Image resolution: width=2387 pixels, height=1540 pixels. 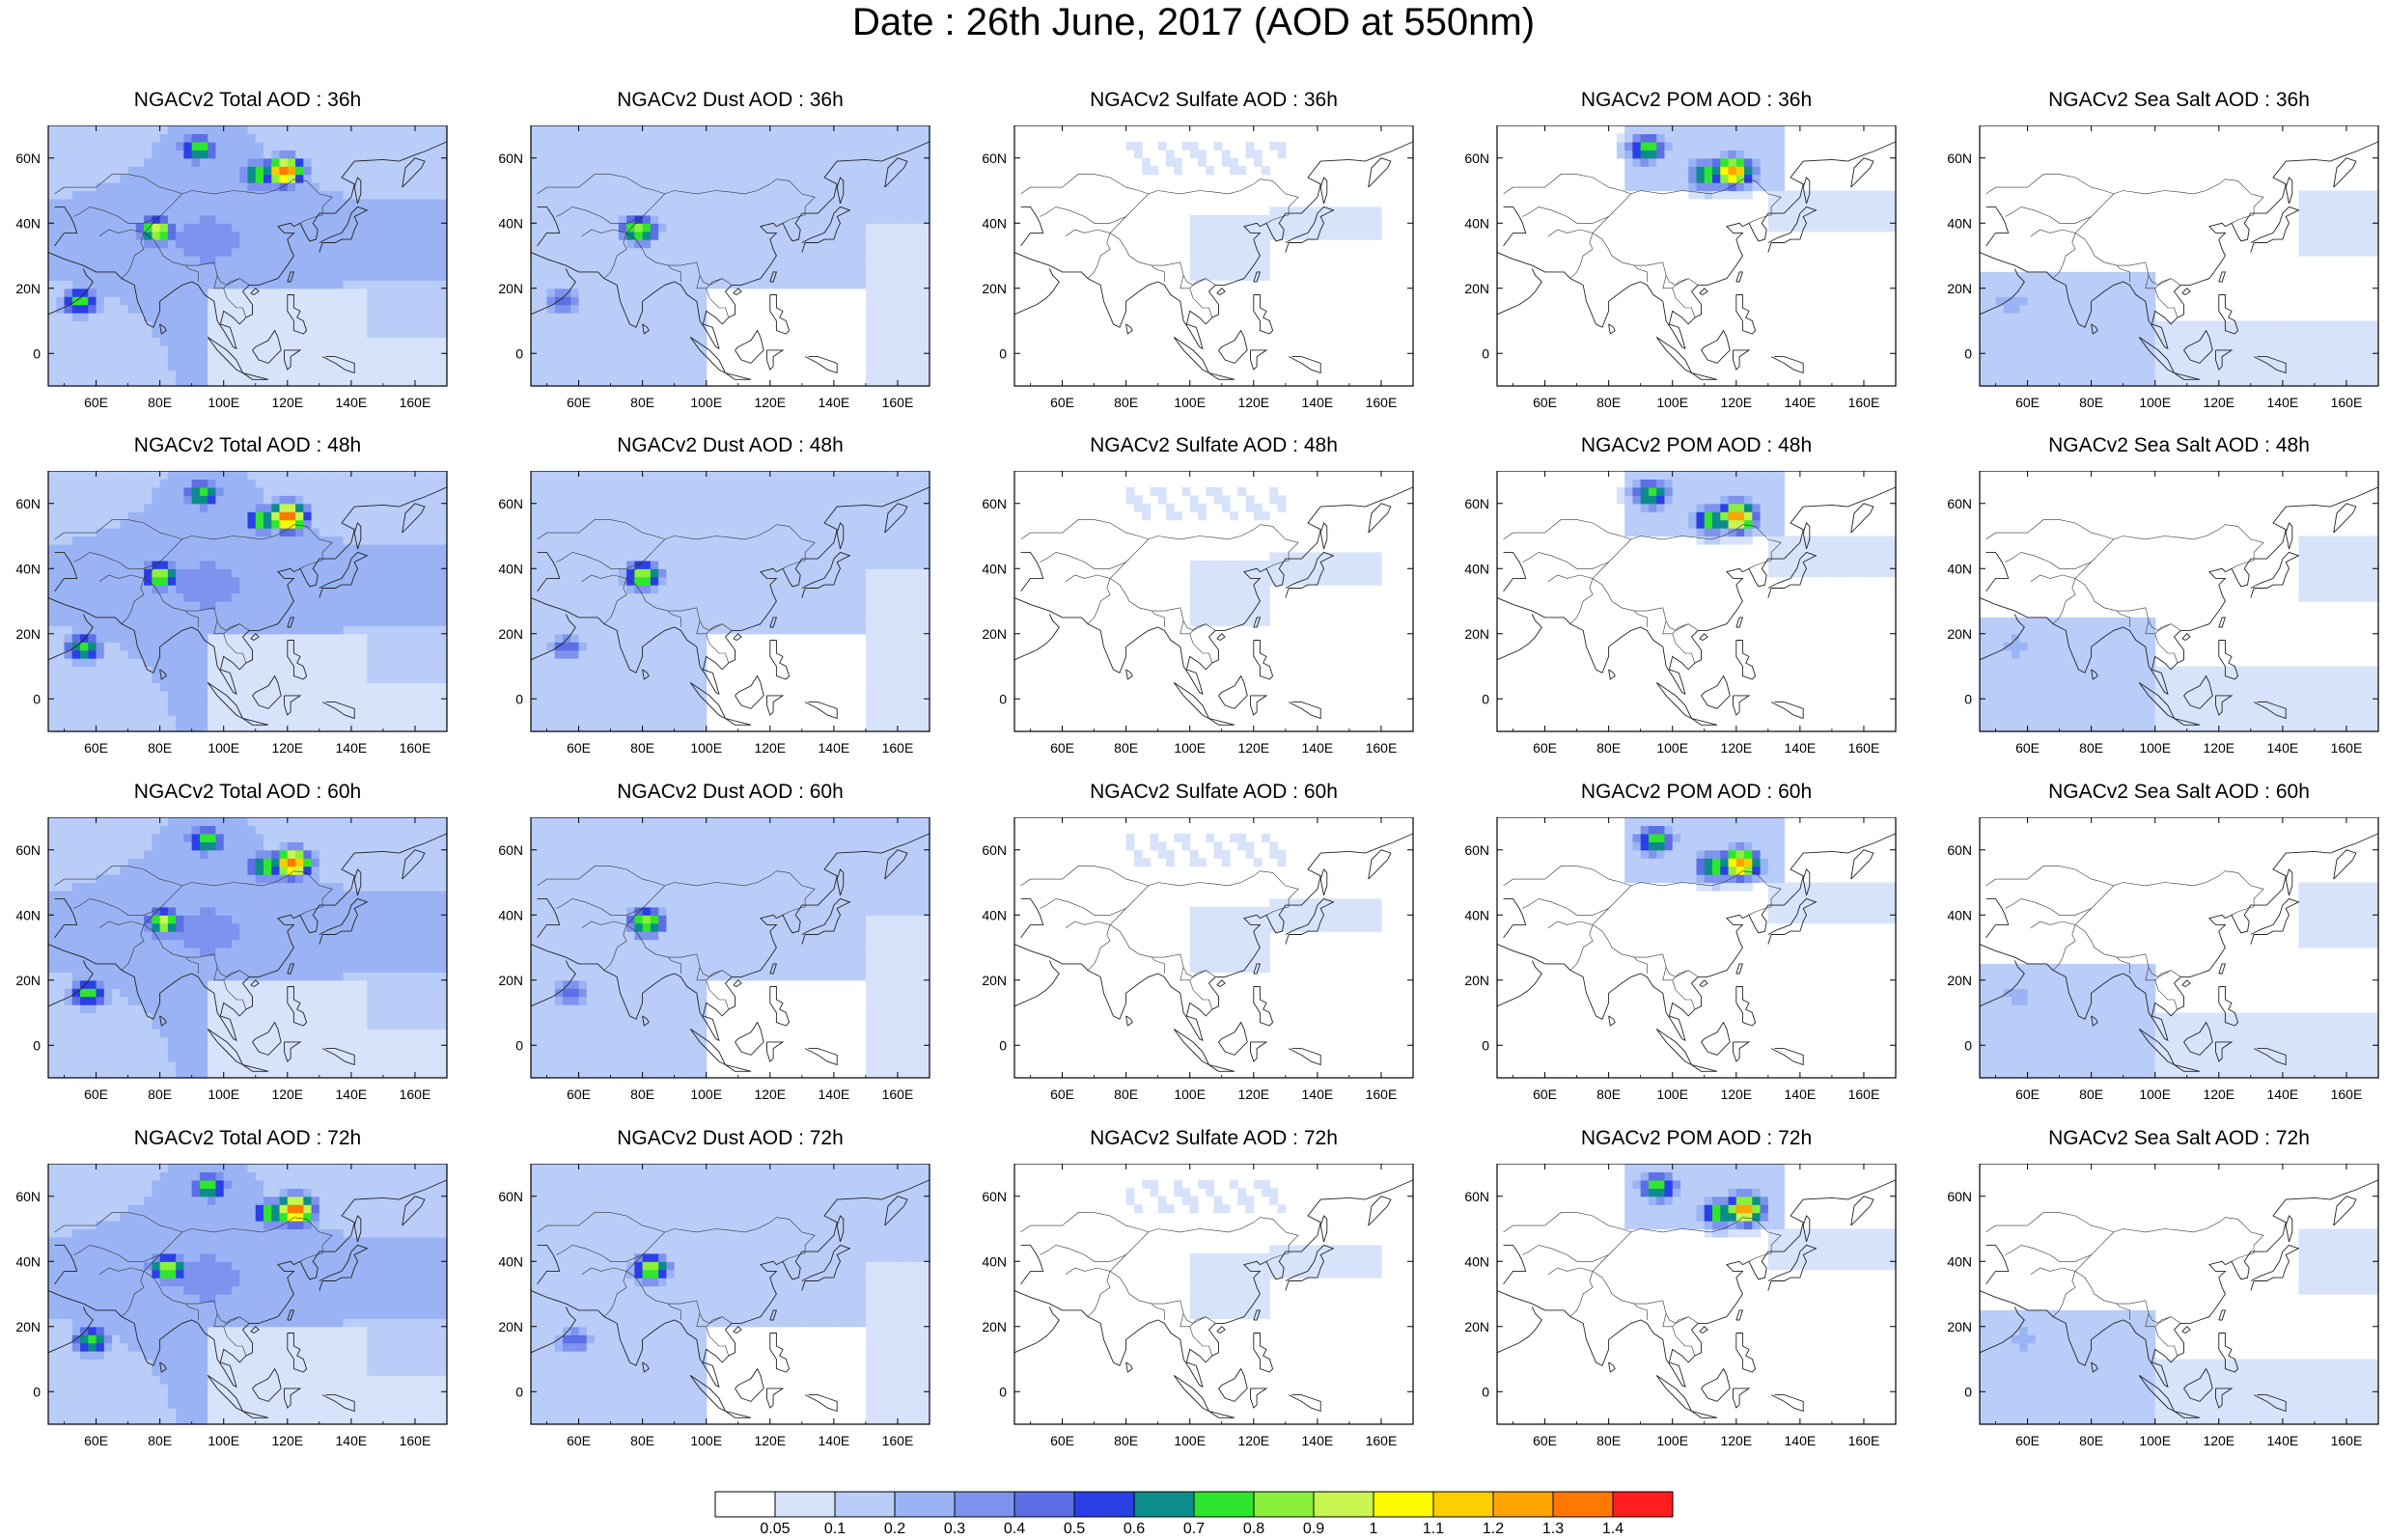 I want to click on aod-field, so click(x=730, y=256).